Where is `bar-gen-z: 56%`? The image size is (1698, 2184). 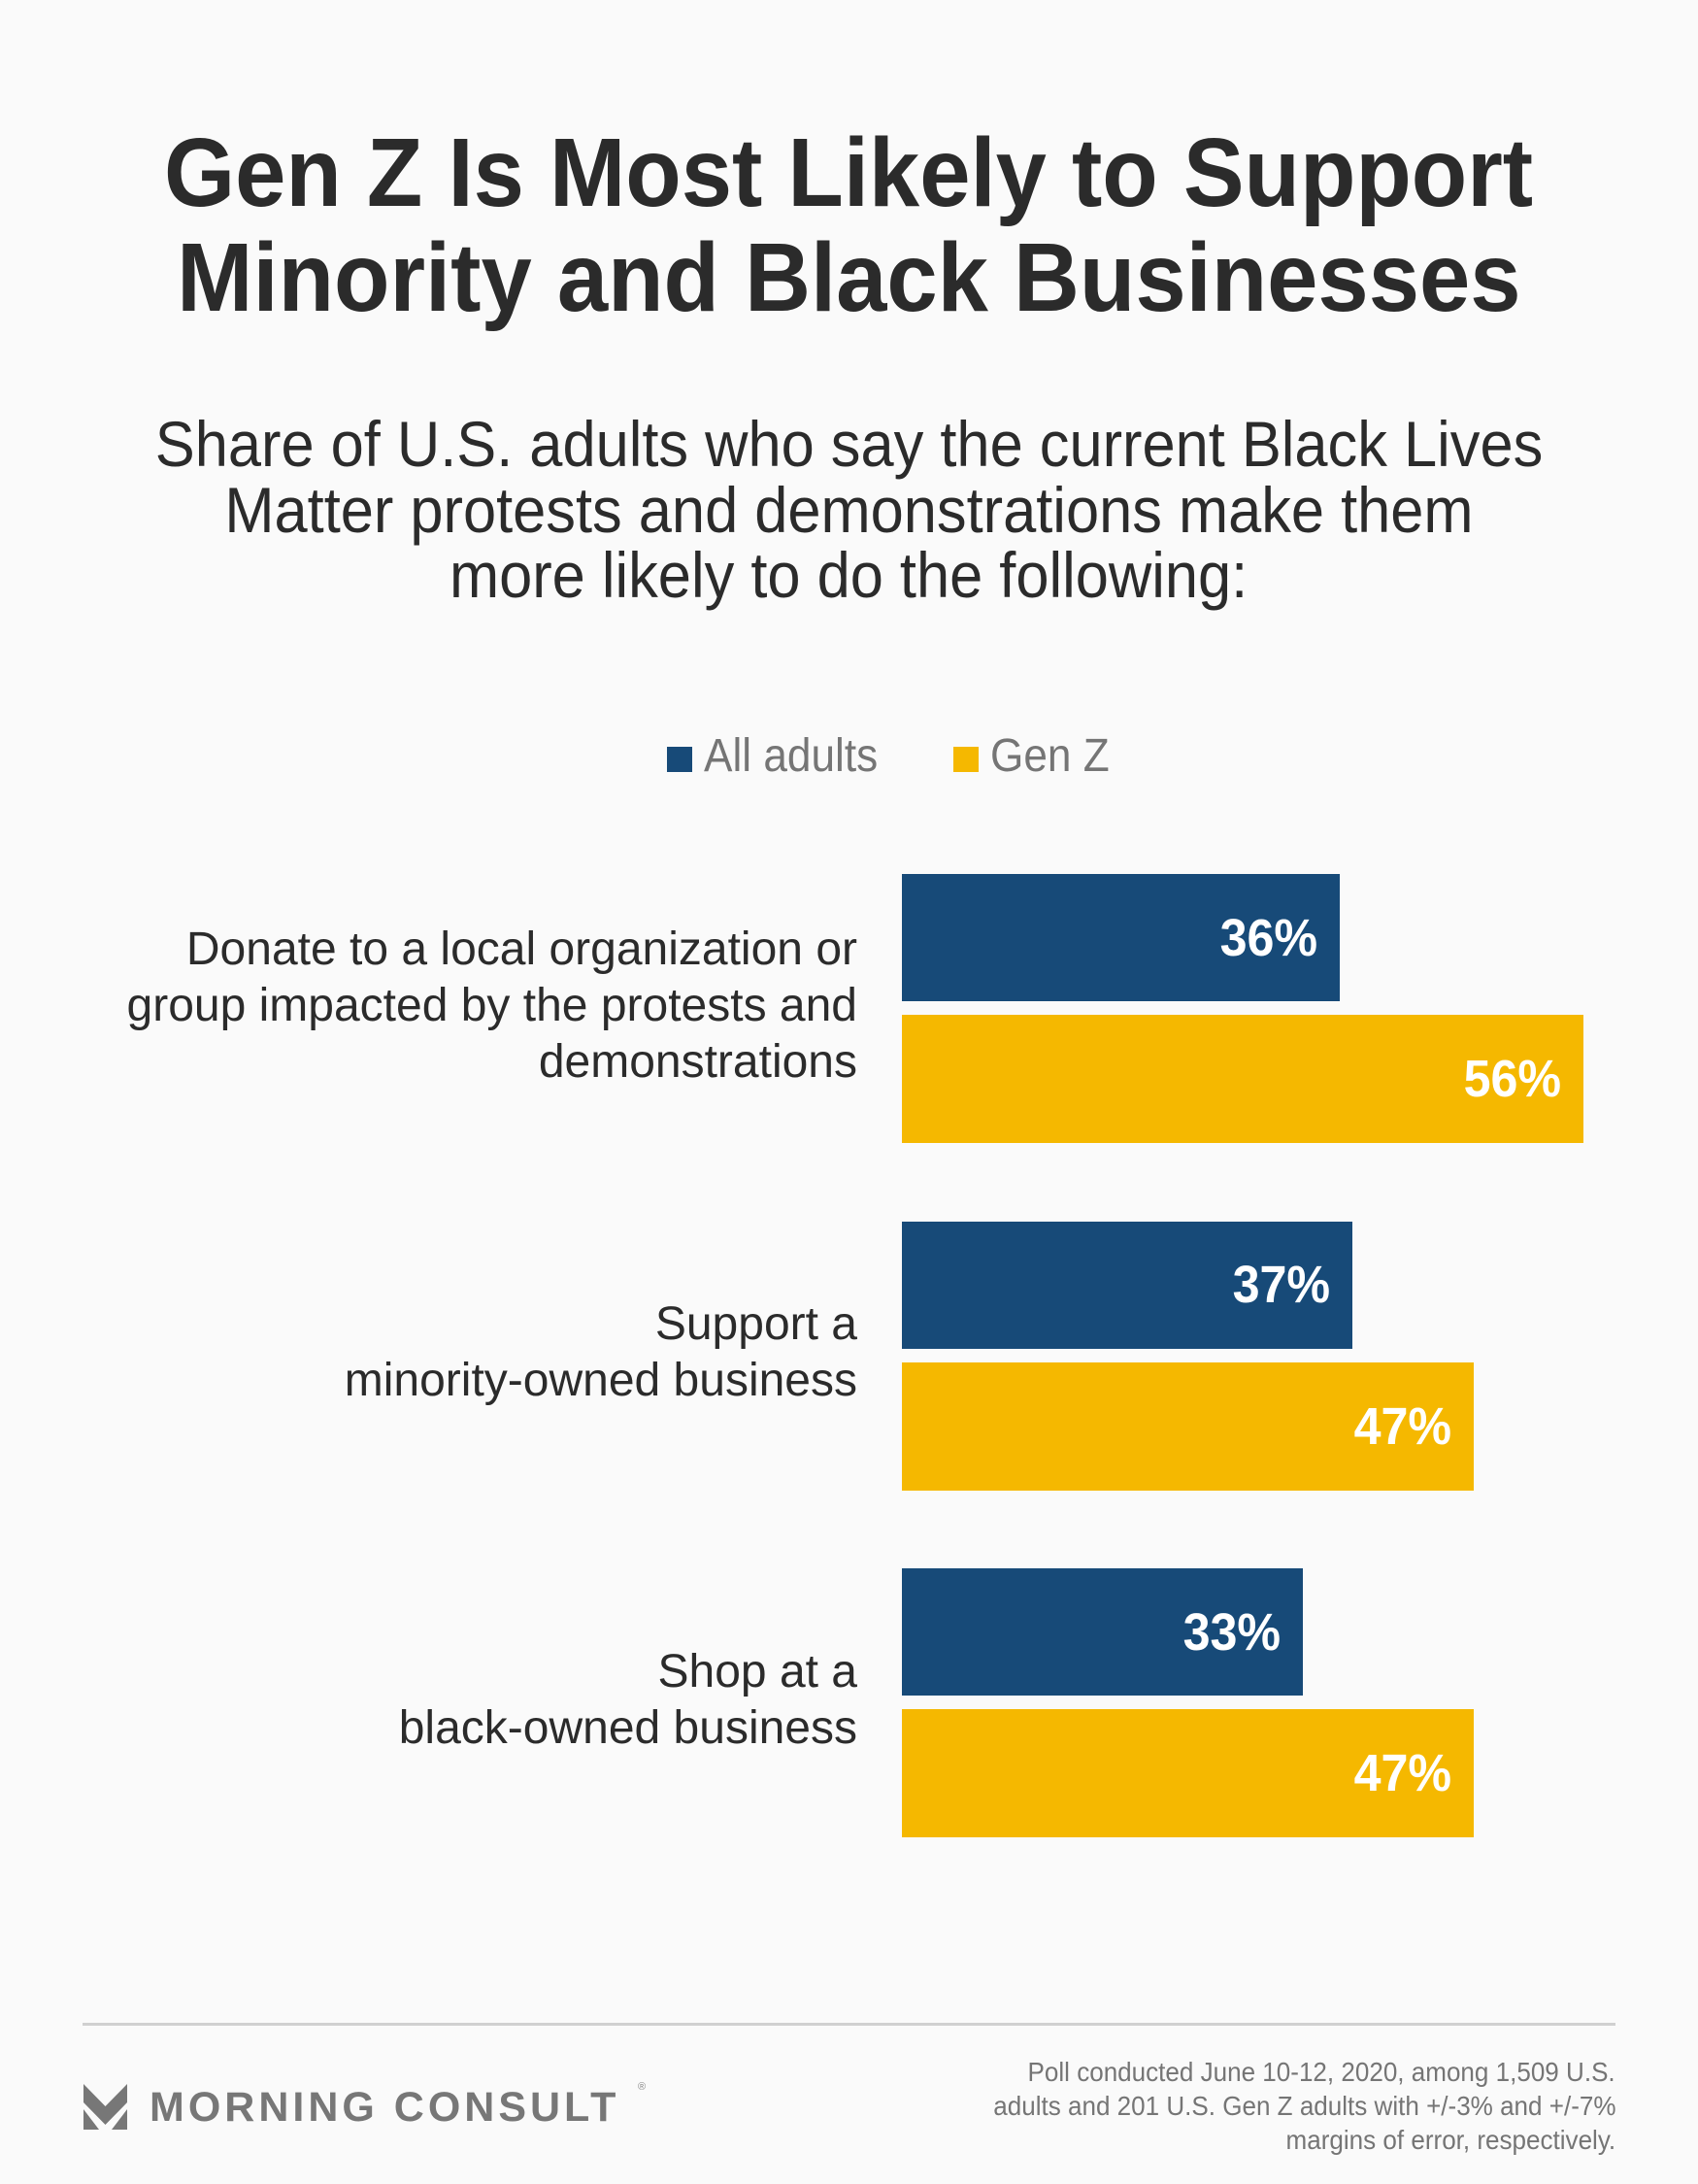
bar-gen-z: 56% is located at coordinates (1243, 1079).